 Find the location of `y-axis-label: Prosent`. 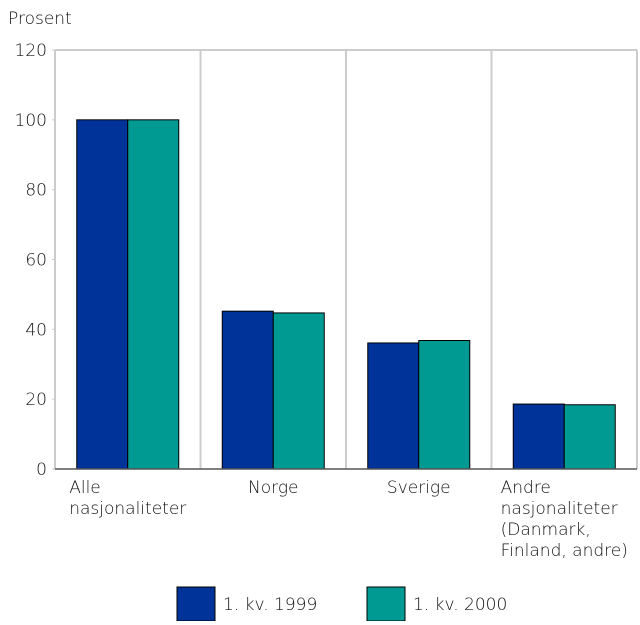

y-axis-label: Prosent is located at coordinates (40, 19).